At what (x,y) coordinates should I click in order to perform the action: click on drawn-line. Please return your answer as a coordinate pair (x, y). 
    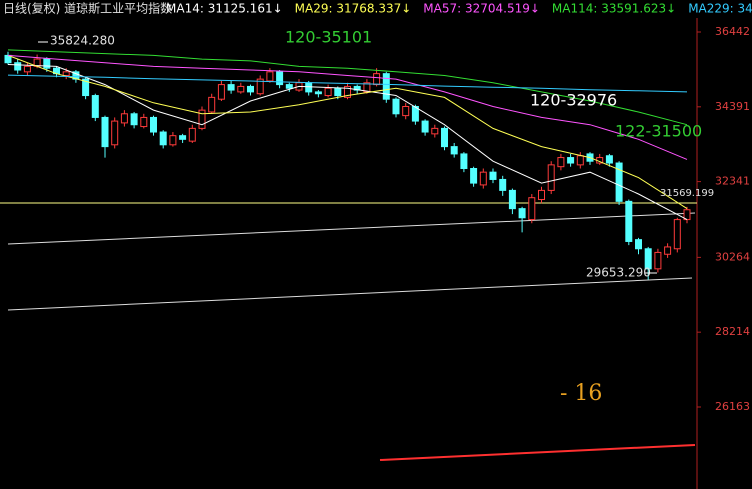
    Looking at the image, I should click on (537, 452).